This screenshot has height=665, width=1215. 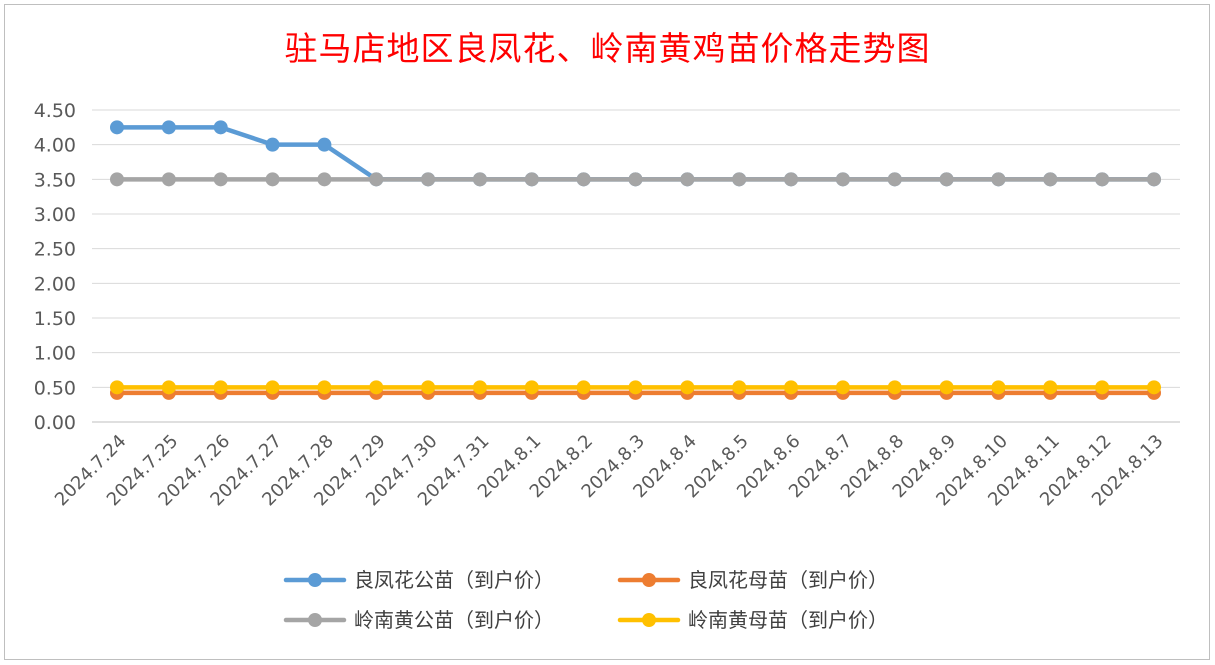 What do you see at coordinates (55, 319) in the screenshot?
I see `y-tick-label: 1.50` at bounding box center [55, 319].